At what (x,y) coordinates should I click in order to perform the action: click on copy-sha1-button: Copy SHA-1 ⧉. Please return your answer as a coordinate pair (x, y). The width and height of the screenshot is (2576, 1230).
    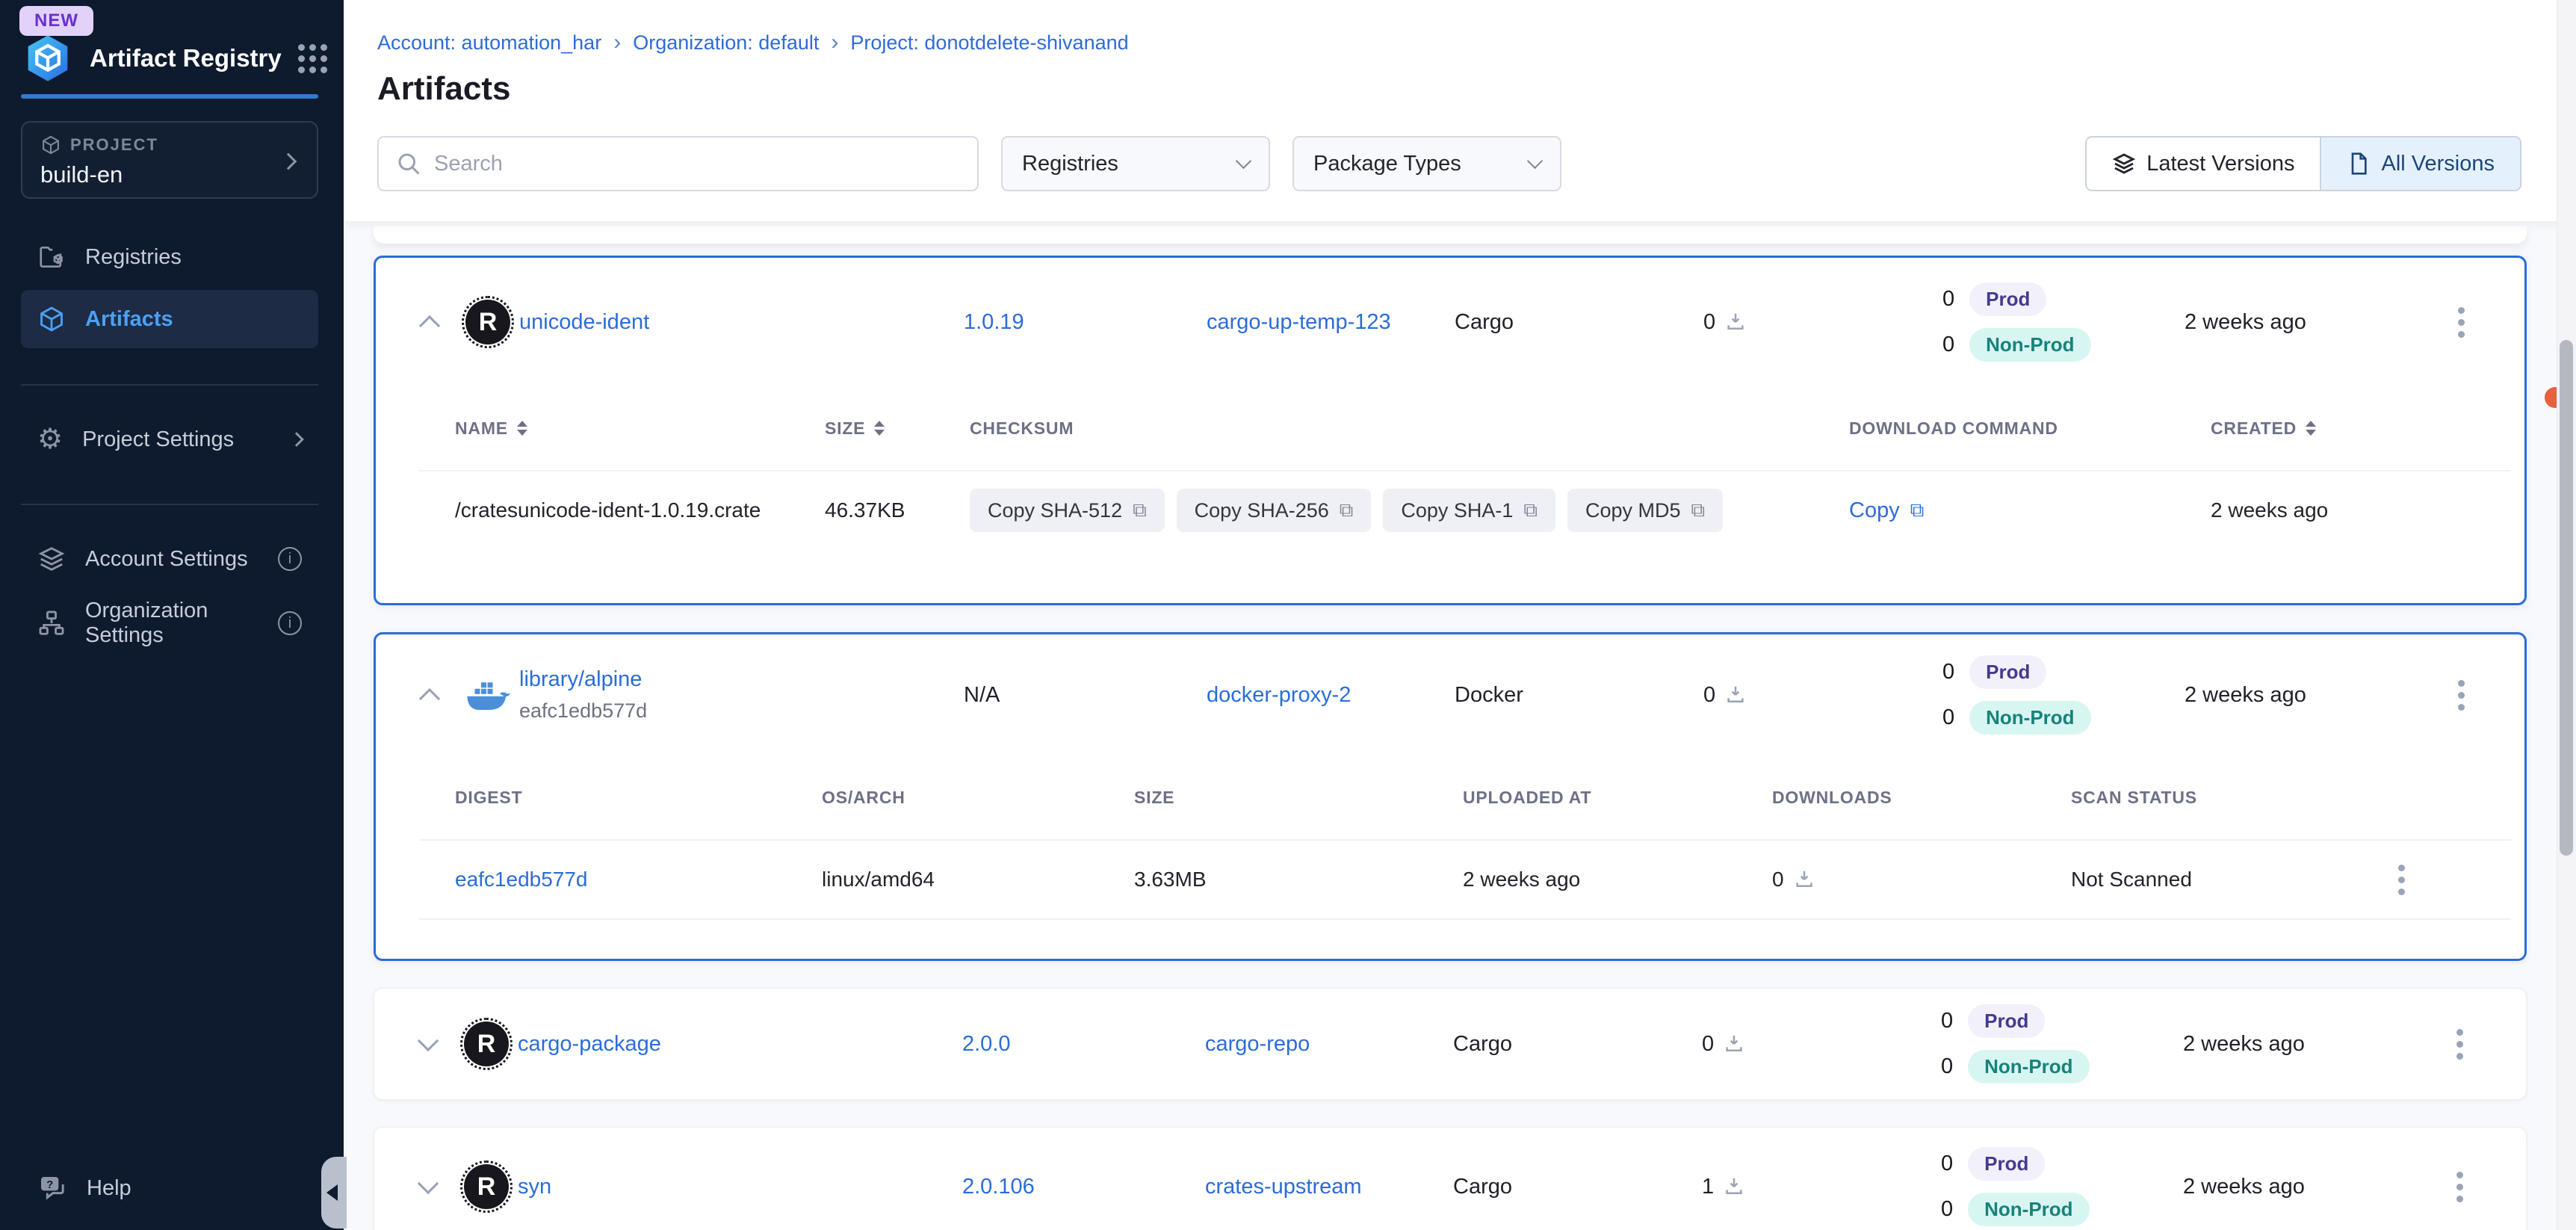
    Looking at the image, I should click on (1469, 510).